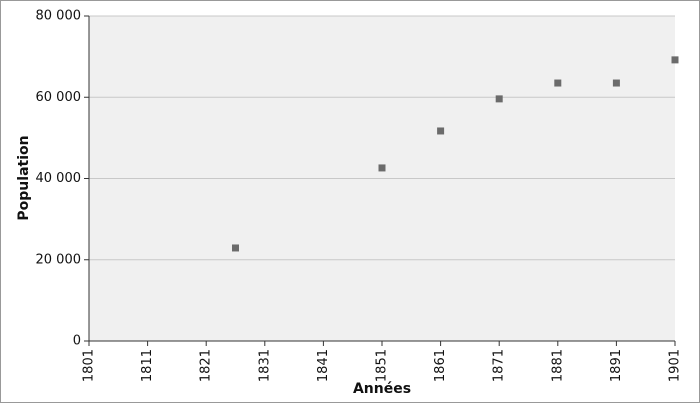 The width and height of the screenshot is (700, 403). What do you see at coordinates (206, 365) in the screenshot?
I see `x-tick-label: 1821` at bounding box center [206, 365].